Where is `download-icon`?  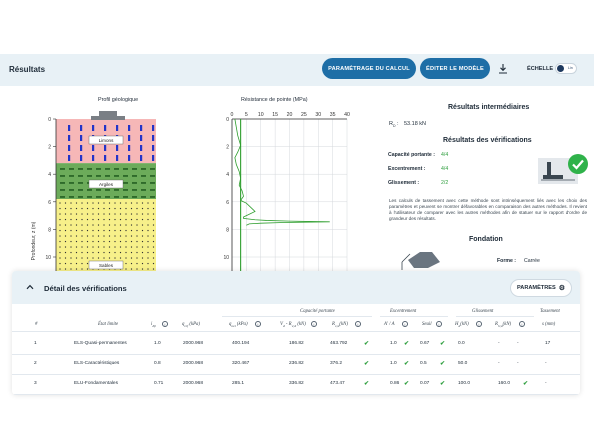
download-icon is located at coordinates (503, 69).